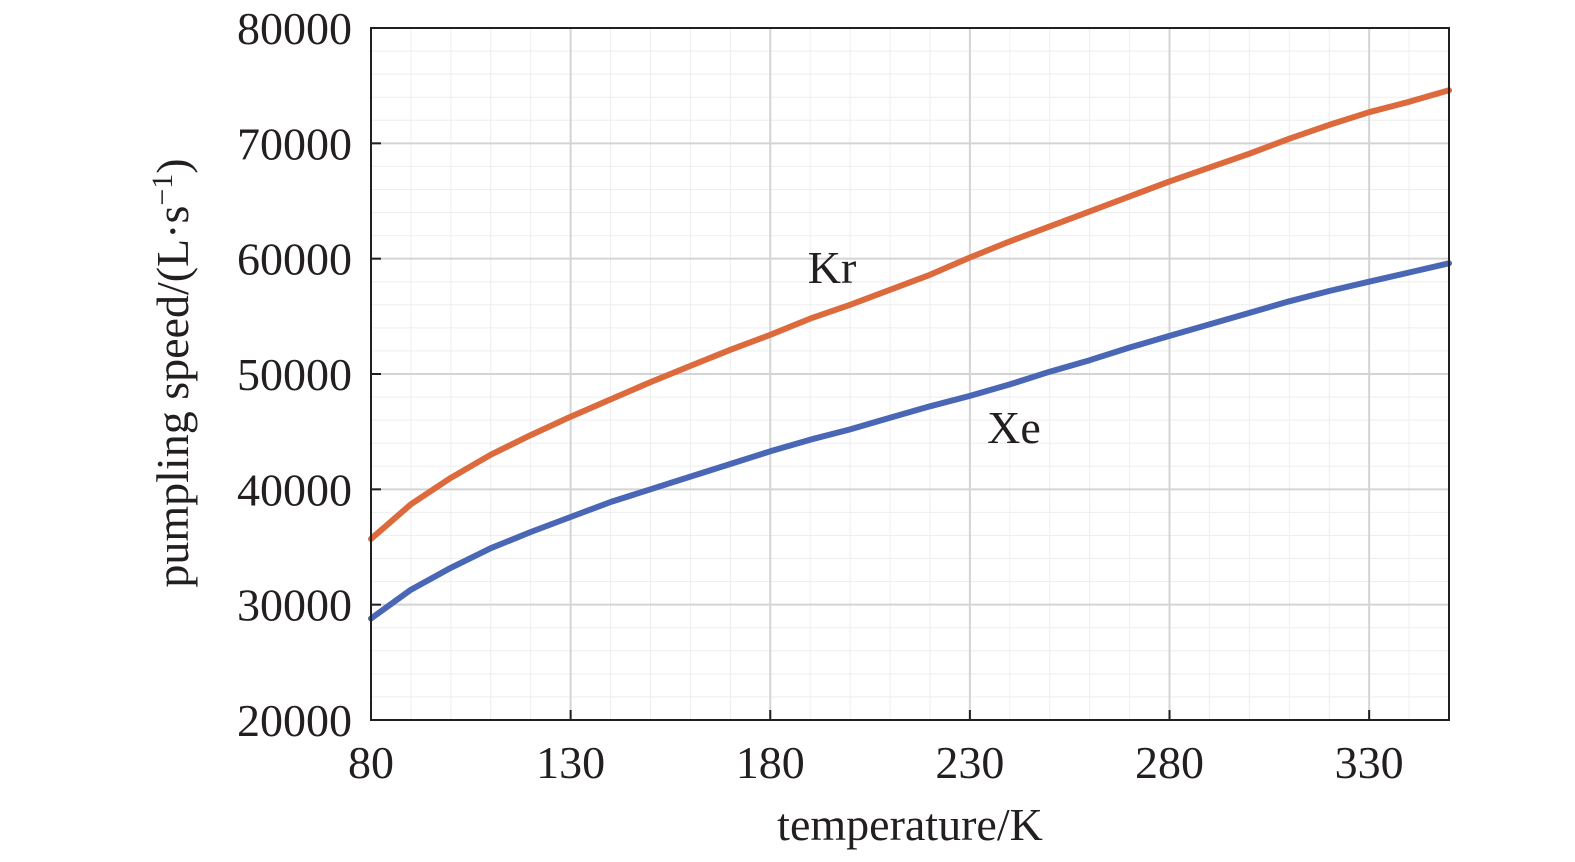  I want to click on x-tick-label: 180, so click(770, 762).